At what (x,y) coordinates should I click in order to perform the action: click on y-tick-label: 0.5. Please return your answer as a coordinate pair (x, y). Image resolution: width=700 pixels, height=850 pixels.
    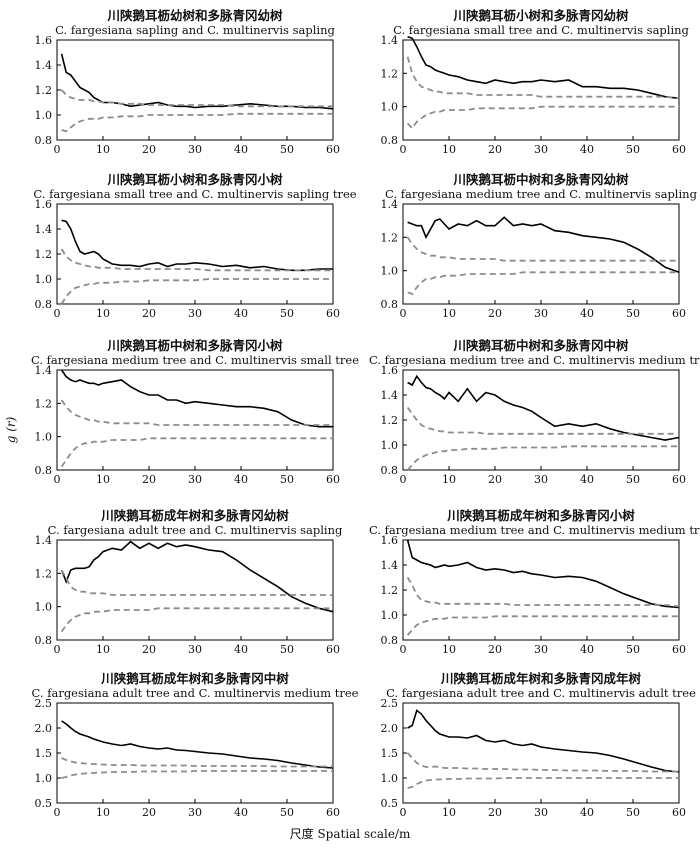
    Looking at the image, I should click on (390, 803).